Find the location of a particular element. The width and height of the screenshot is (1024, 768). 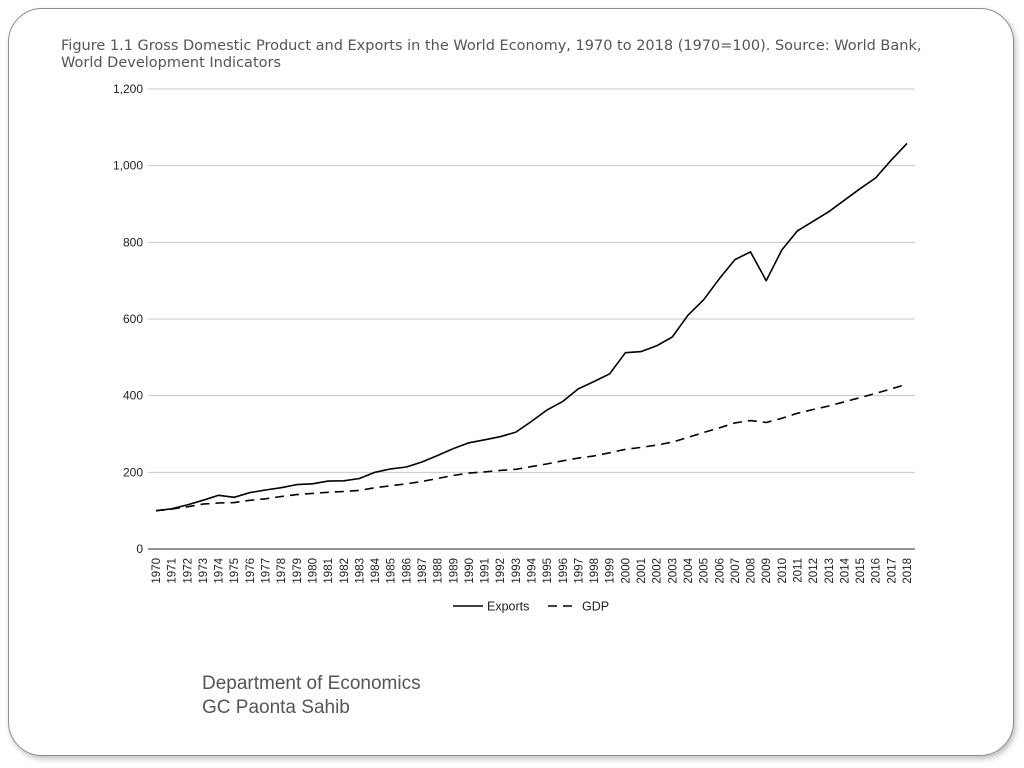

x-tick-label: 1998 is located at coordinates (595, 571).